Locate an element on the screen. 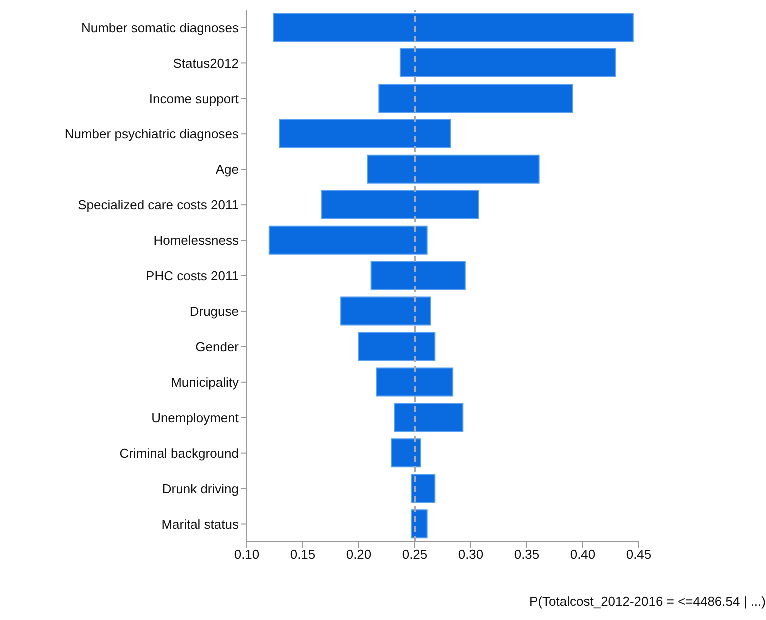  y-tick-label: Homelessness is located at coordinates (197, 240).